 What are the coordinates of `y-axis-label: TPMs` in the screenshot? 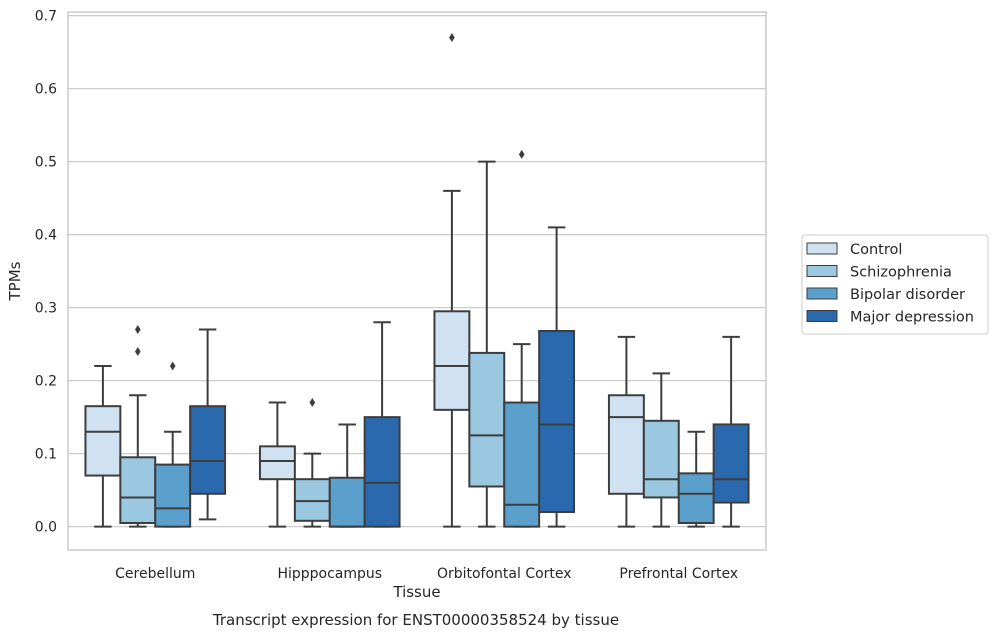 It's located at (15, 281).